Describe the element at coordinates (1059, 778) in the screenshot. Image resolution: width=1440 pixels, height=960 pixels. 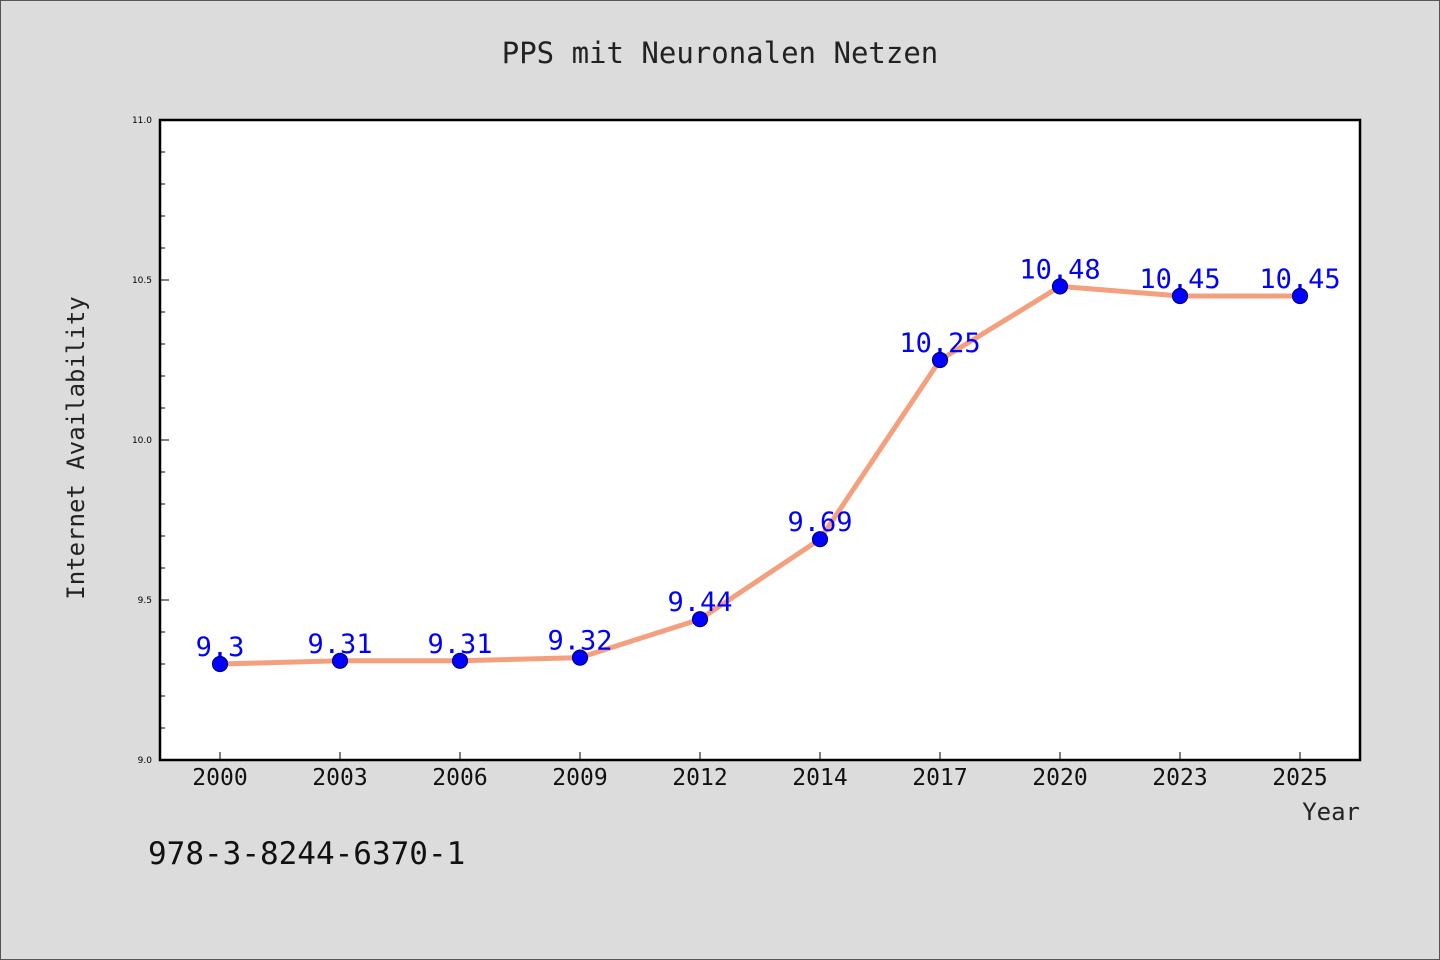
I see `x-tick-label: 2020` at that location.